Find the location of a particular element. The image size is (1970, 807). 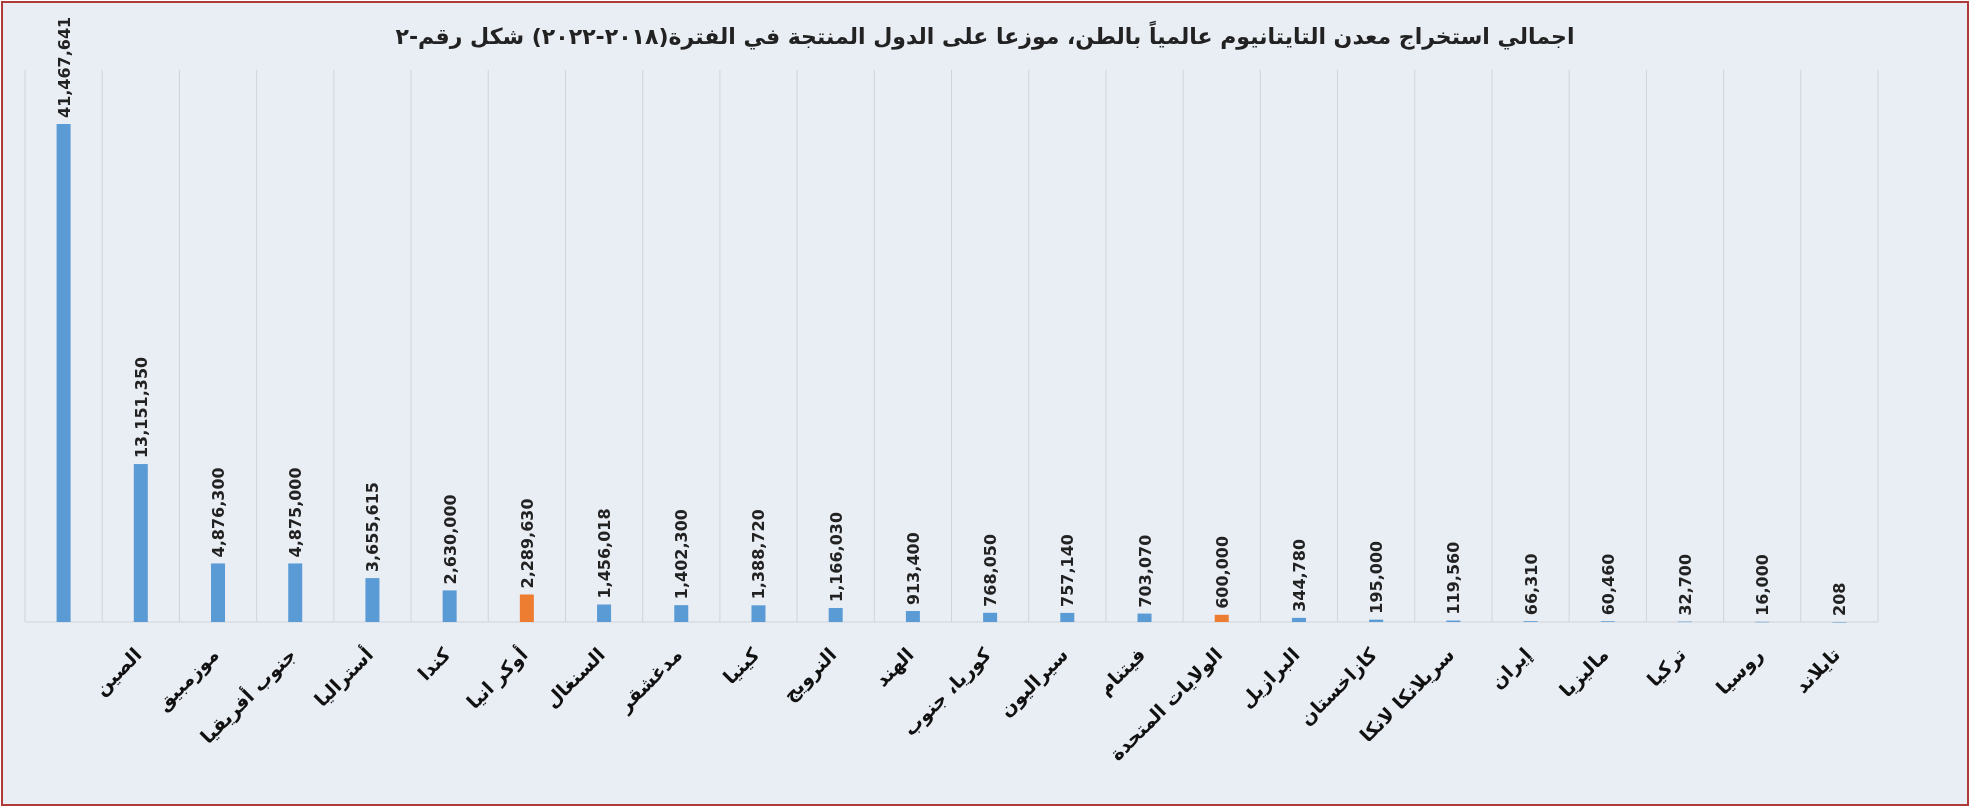

x-tick-label: تركيا is located at coordinates (1666, 667).